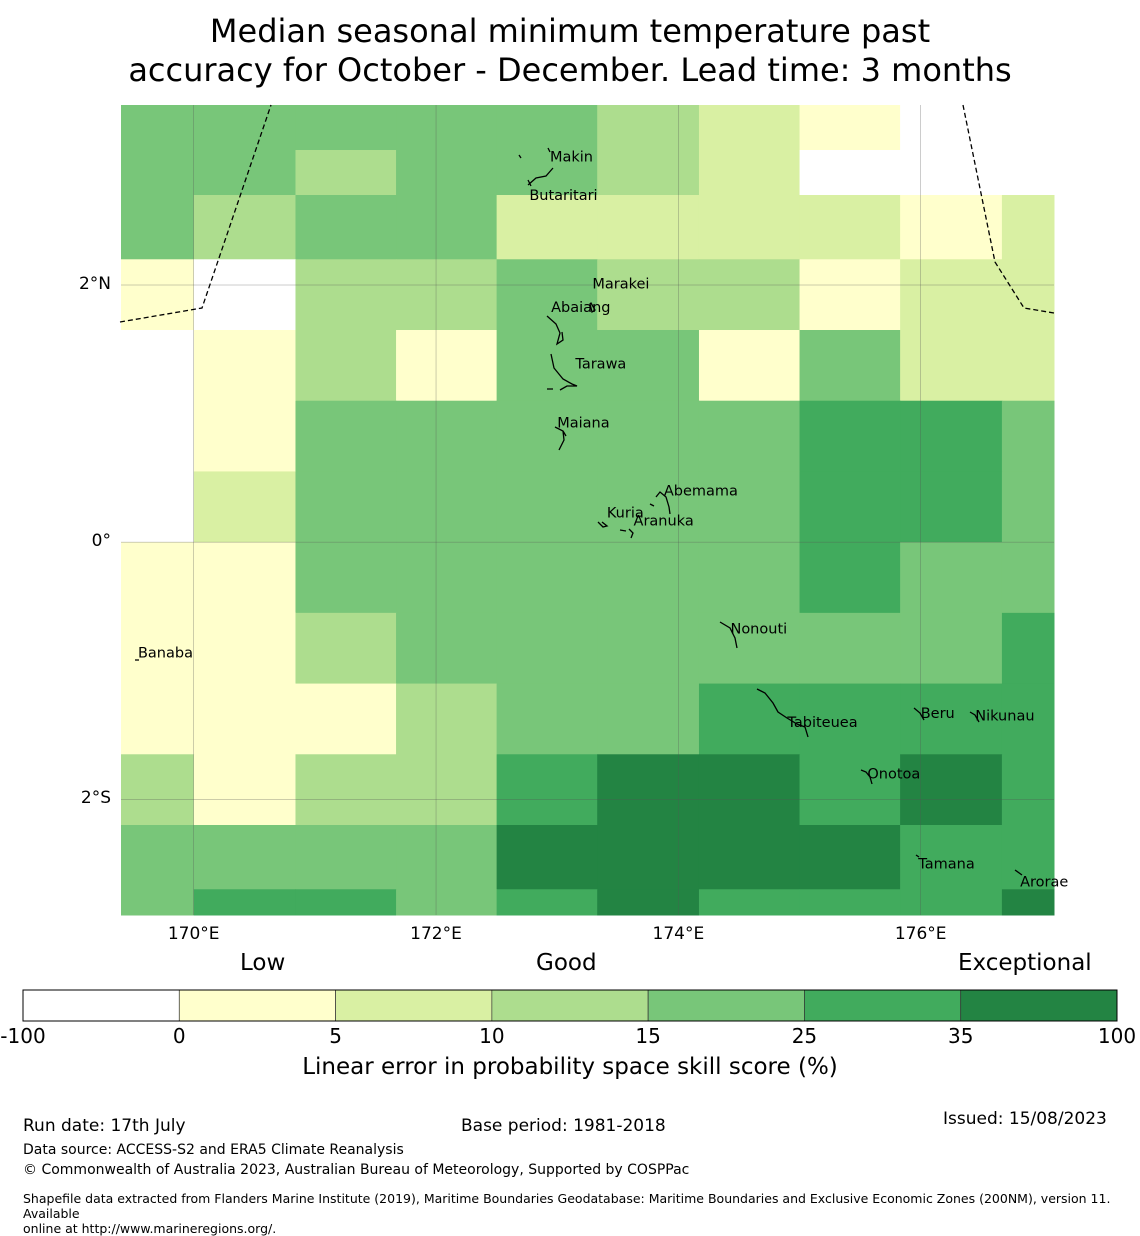 This screenshot has height=1236, width=1140. Describe the element at coordinates (938, 714) in the screenshot. I see `place-label: Beru` at that location.